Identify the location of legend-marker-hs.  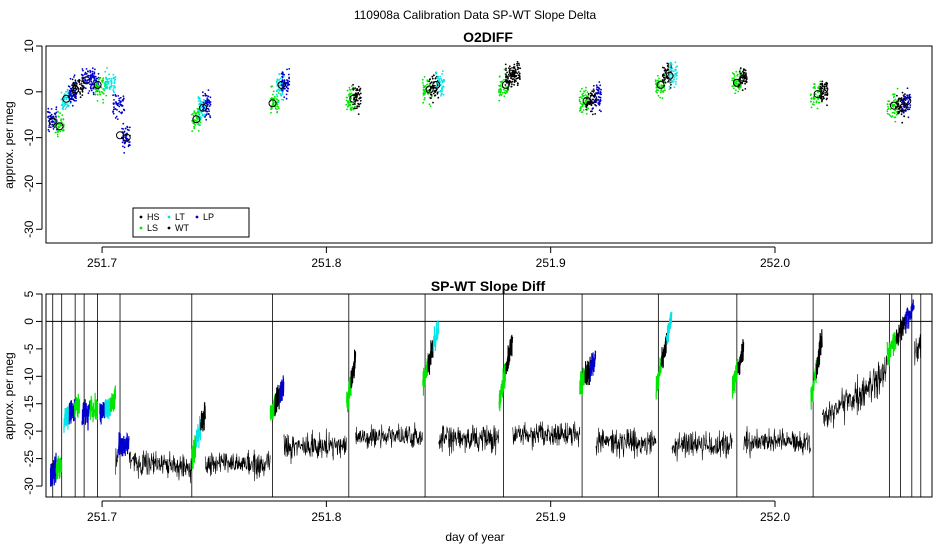
(141, 217).